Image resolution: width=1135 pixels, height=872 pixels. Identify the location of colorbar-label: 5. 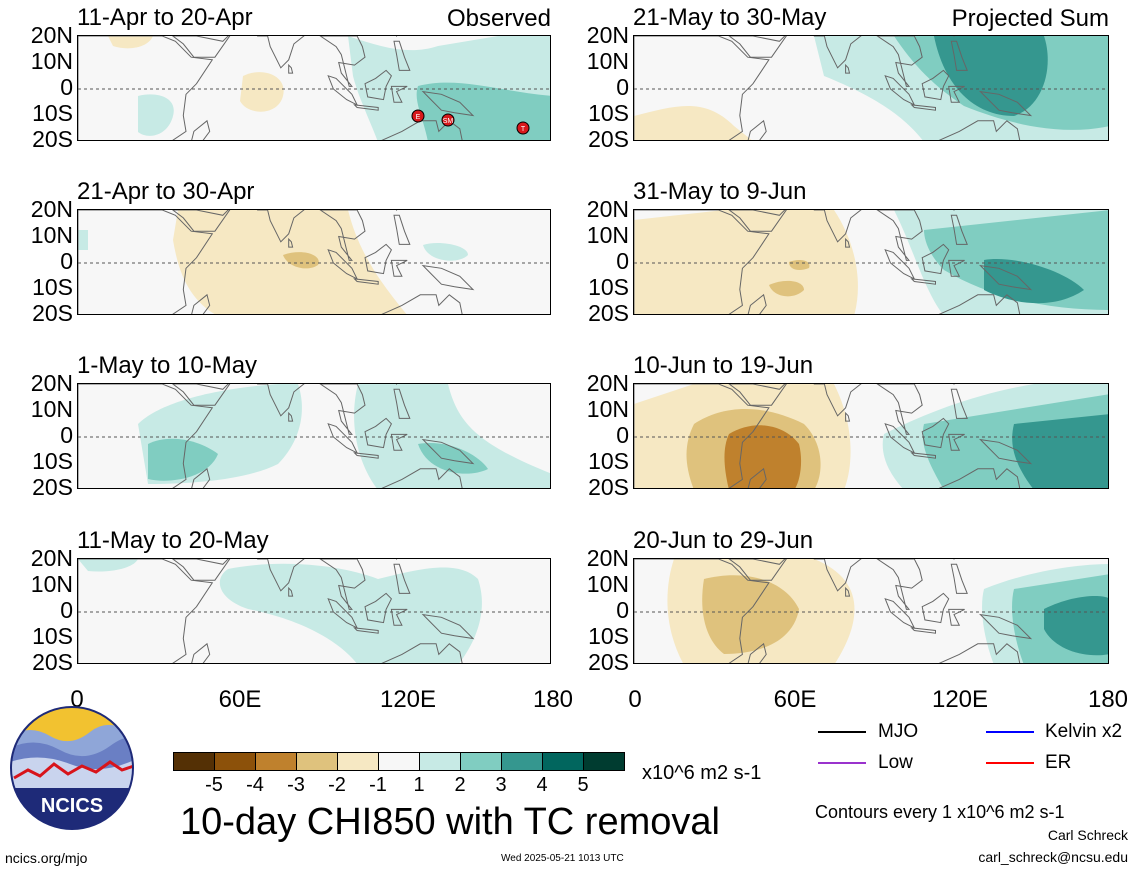
(583, 785).